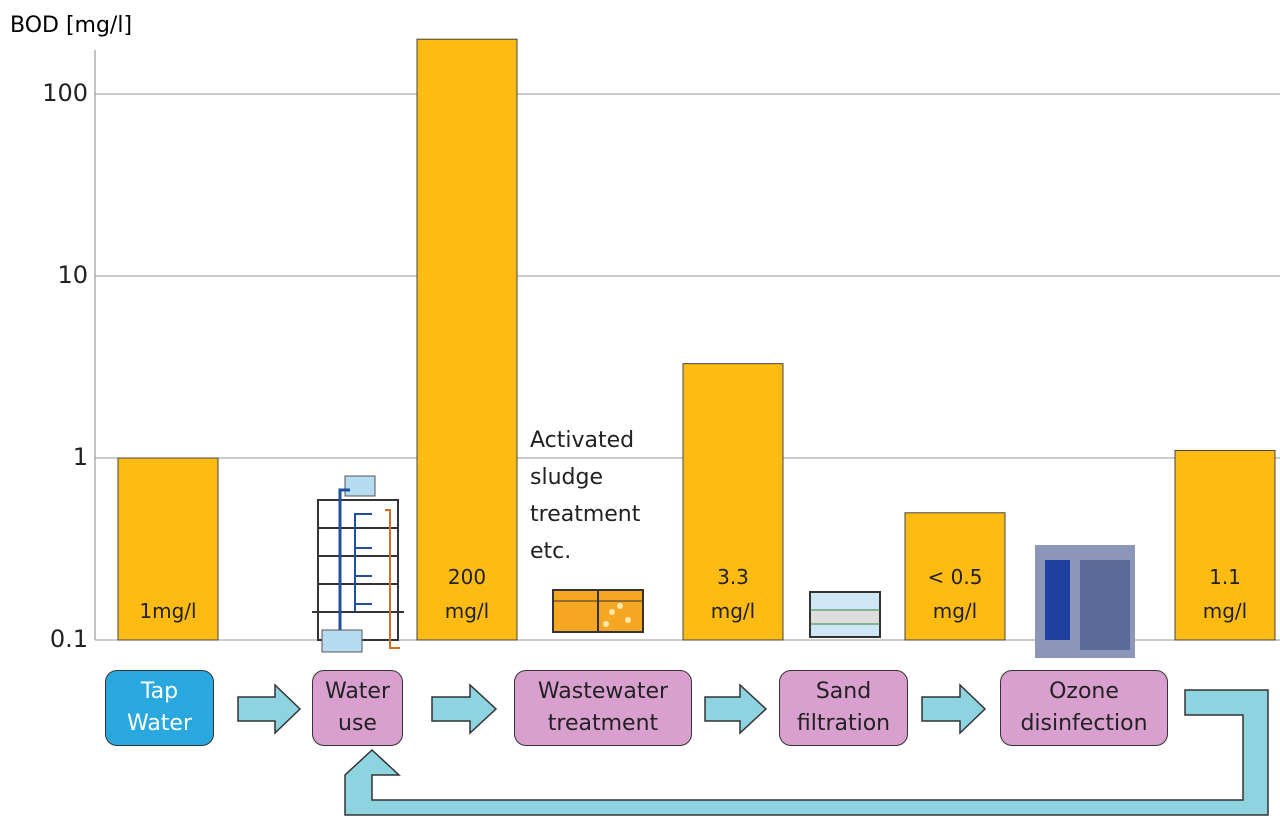  What do you see at coordinates (585, 496) in the screenshot?
I see `annotation: Activated sludge treatment etc.` at bounding box center [585, 496].